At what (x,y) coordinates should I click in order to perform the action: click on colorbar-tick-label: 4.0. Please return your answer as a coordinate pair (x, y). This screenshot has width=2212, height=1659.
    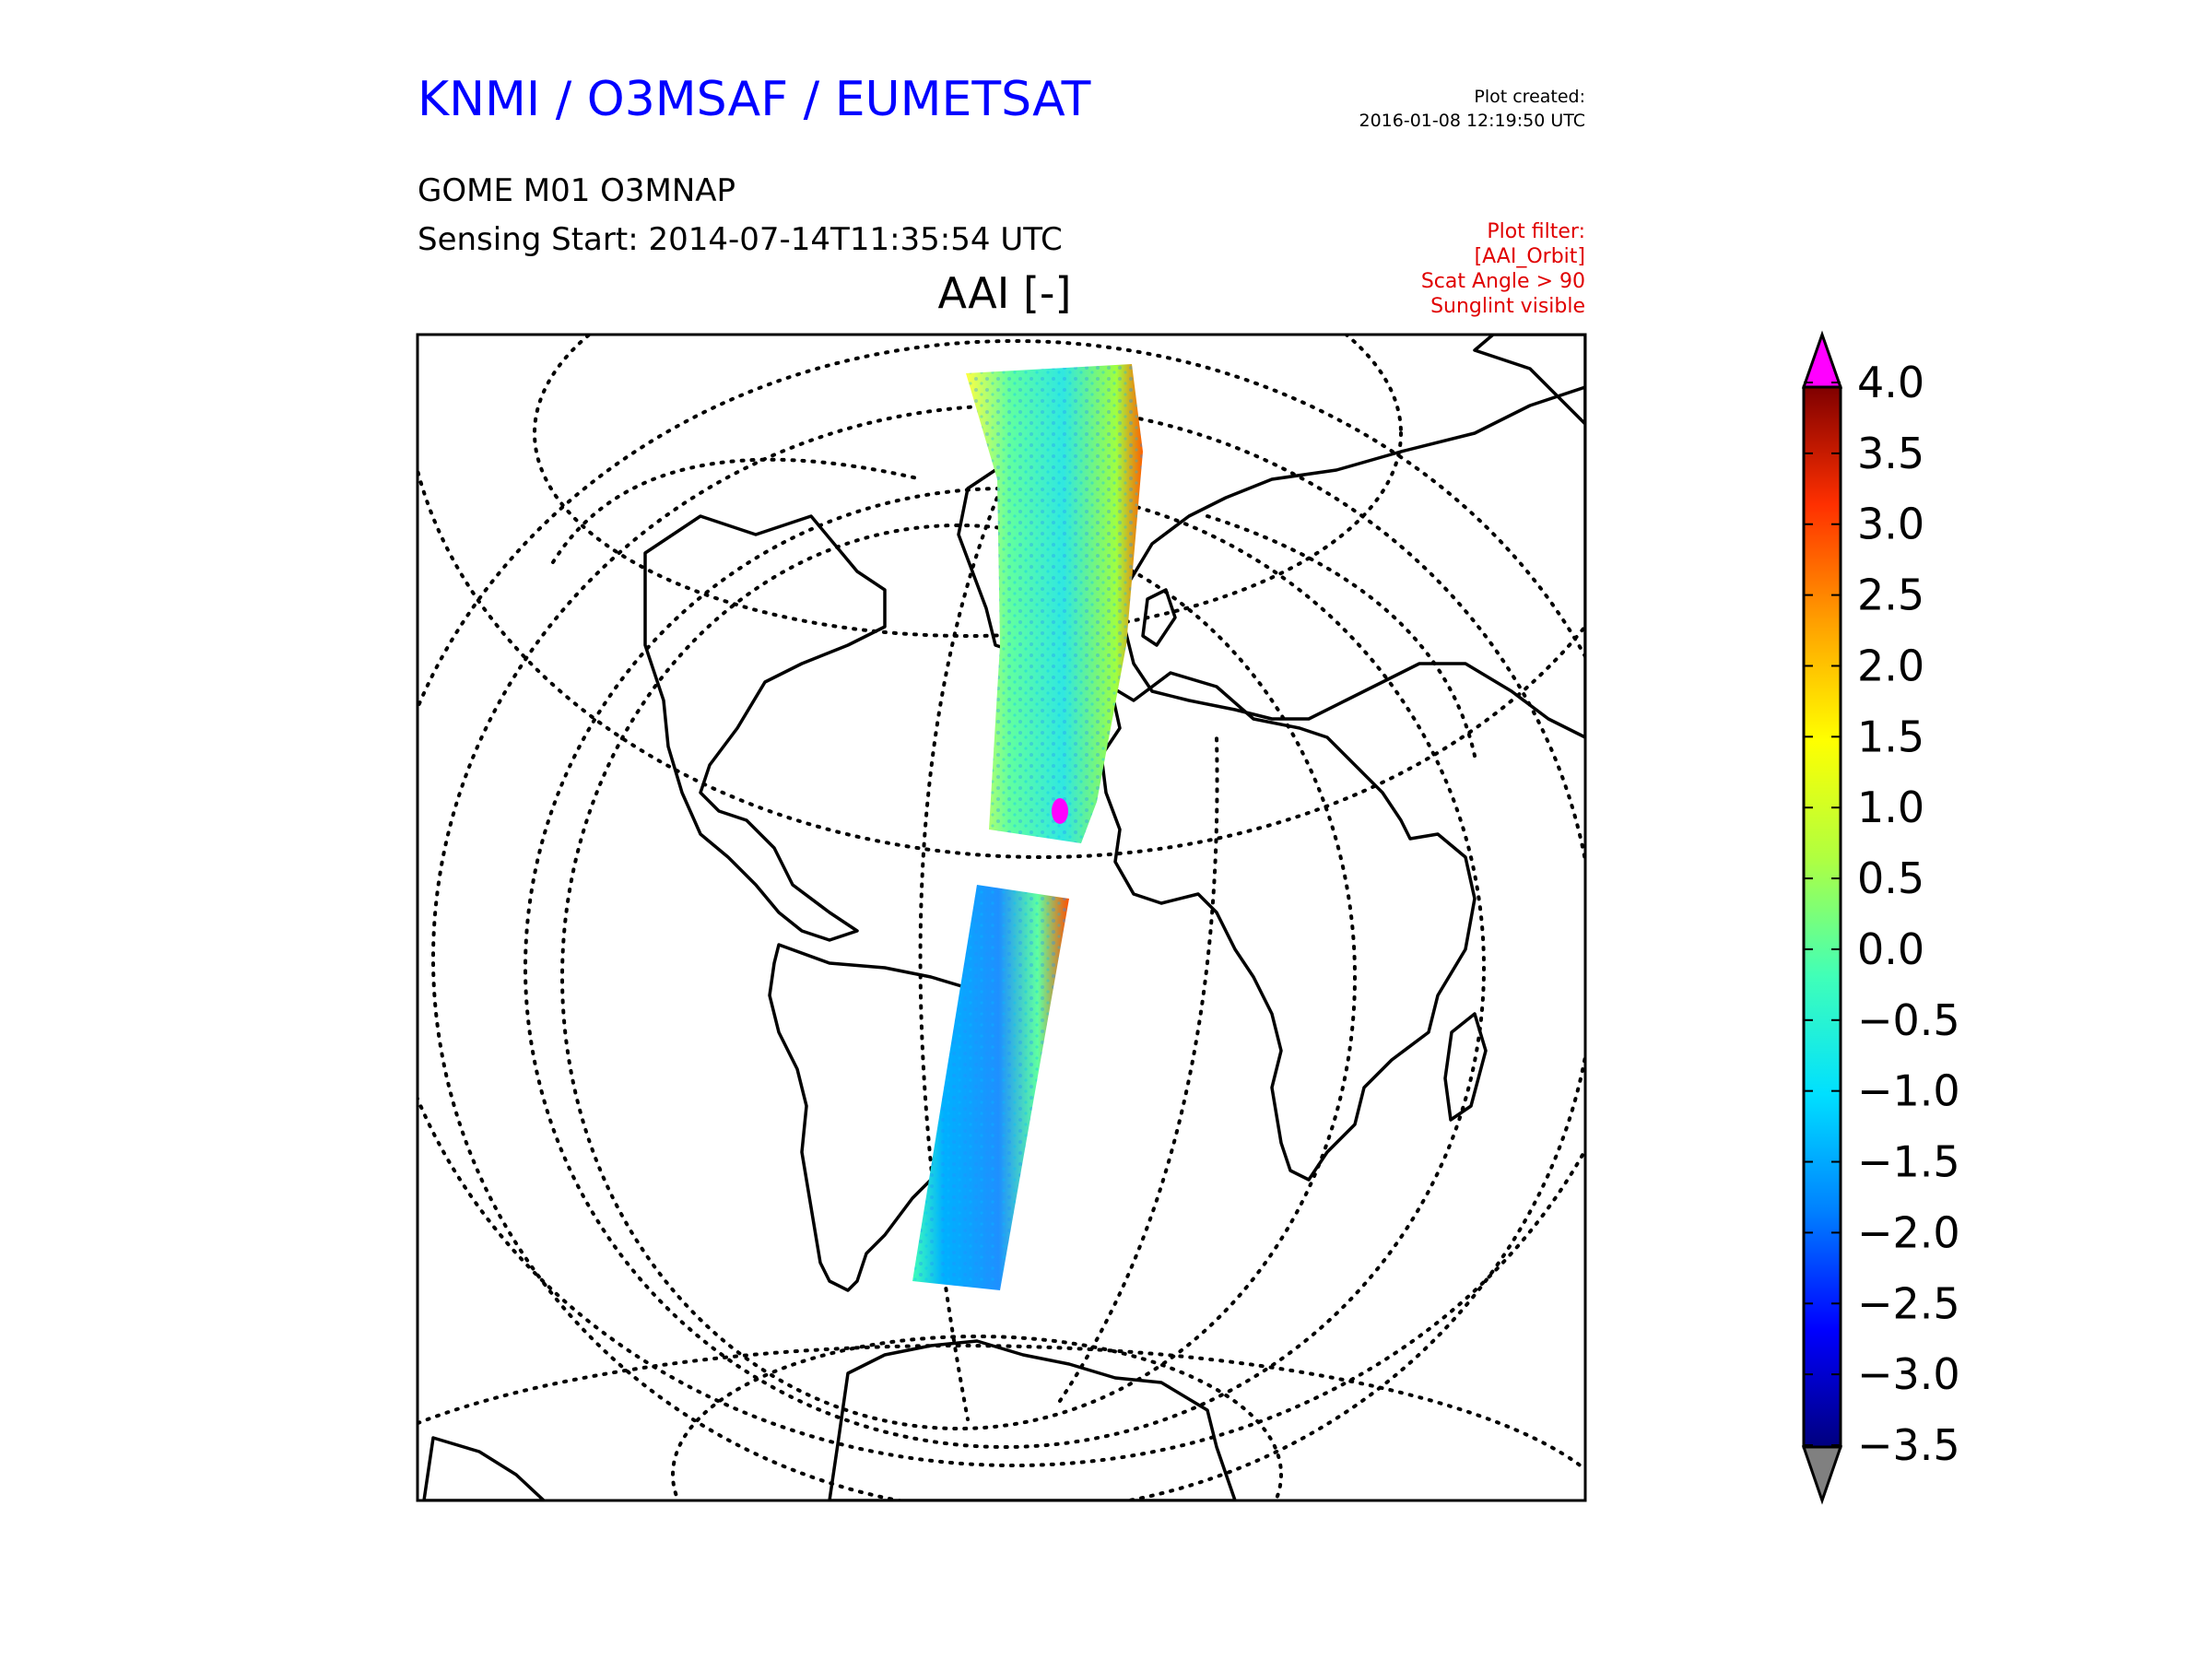
    Looking at the image, I should click on (1890, 382).